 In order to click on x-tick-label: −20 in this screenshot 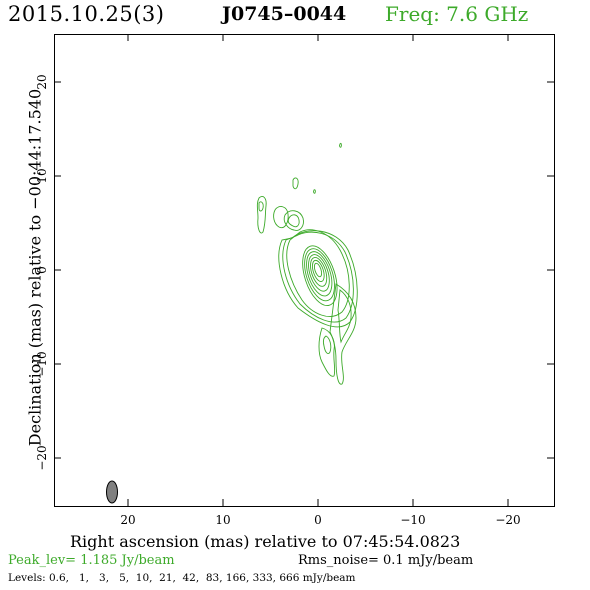, I will do `click(507, 520)`.